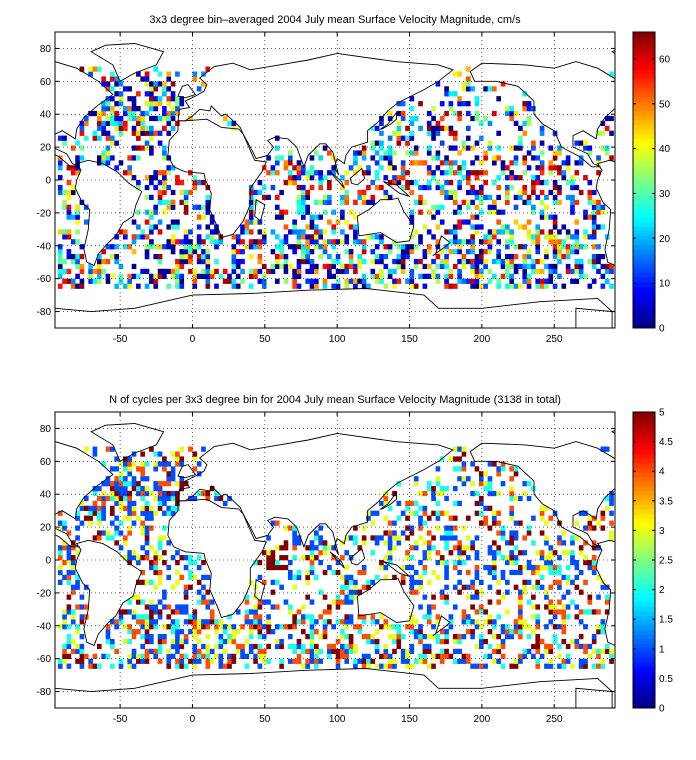 The height and width of the screenshot is (760, 696). I want to click on x-tick-label: 50, so click(265, 719).